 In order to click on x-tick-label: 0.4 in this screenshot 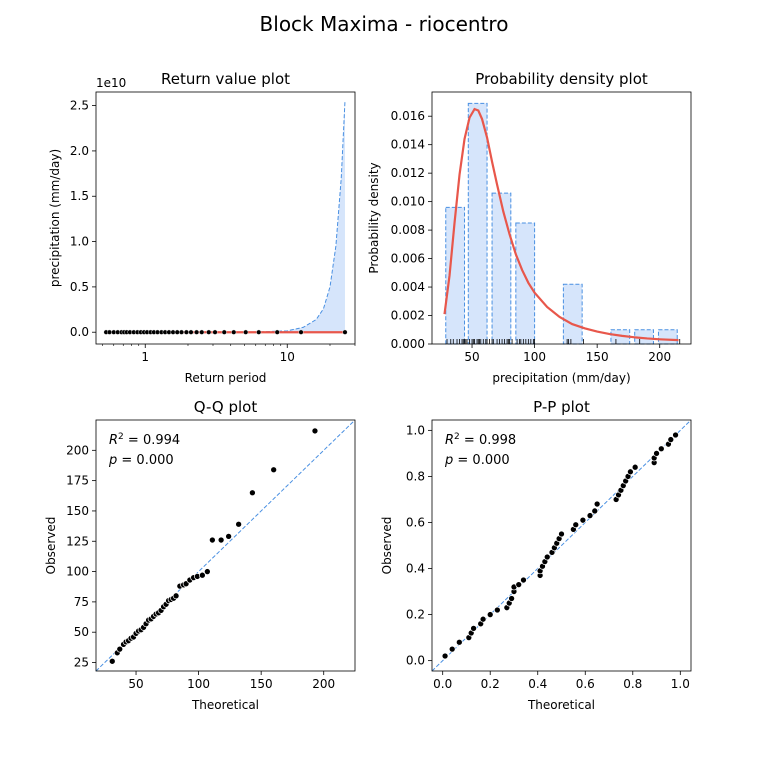, I will do `click(537, 684)`.